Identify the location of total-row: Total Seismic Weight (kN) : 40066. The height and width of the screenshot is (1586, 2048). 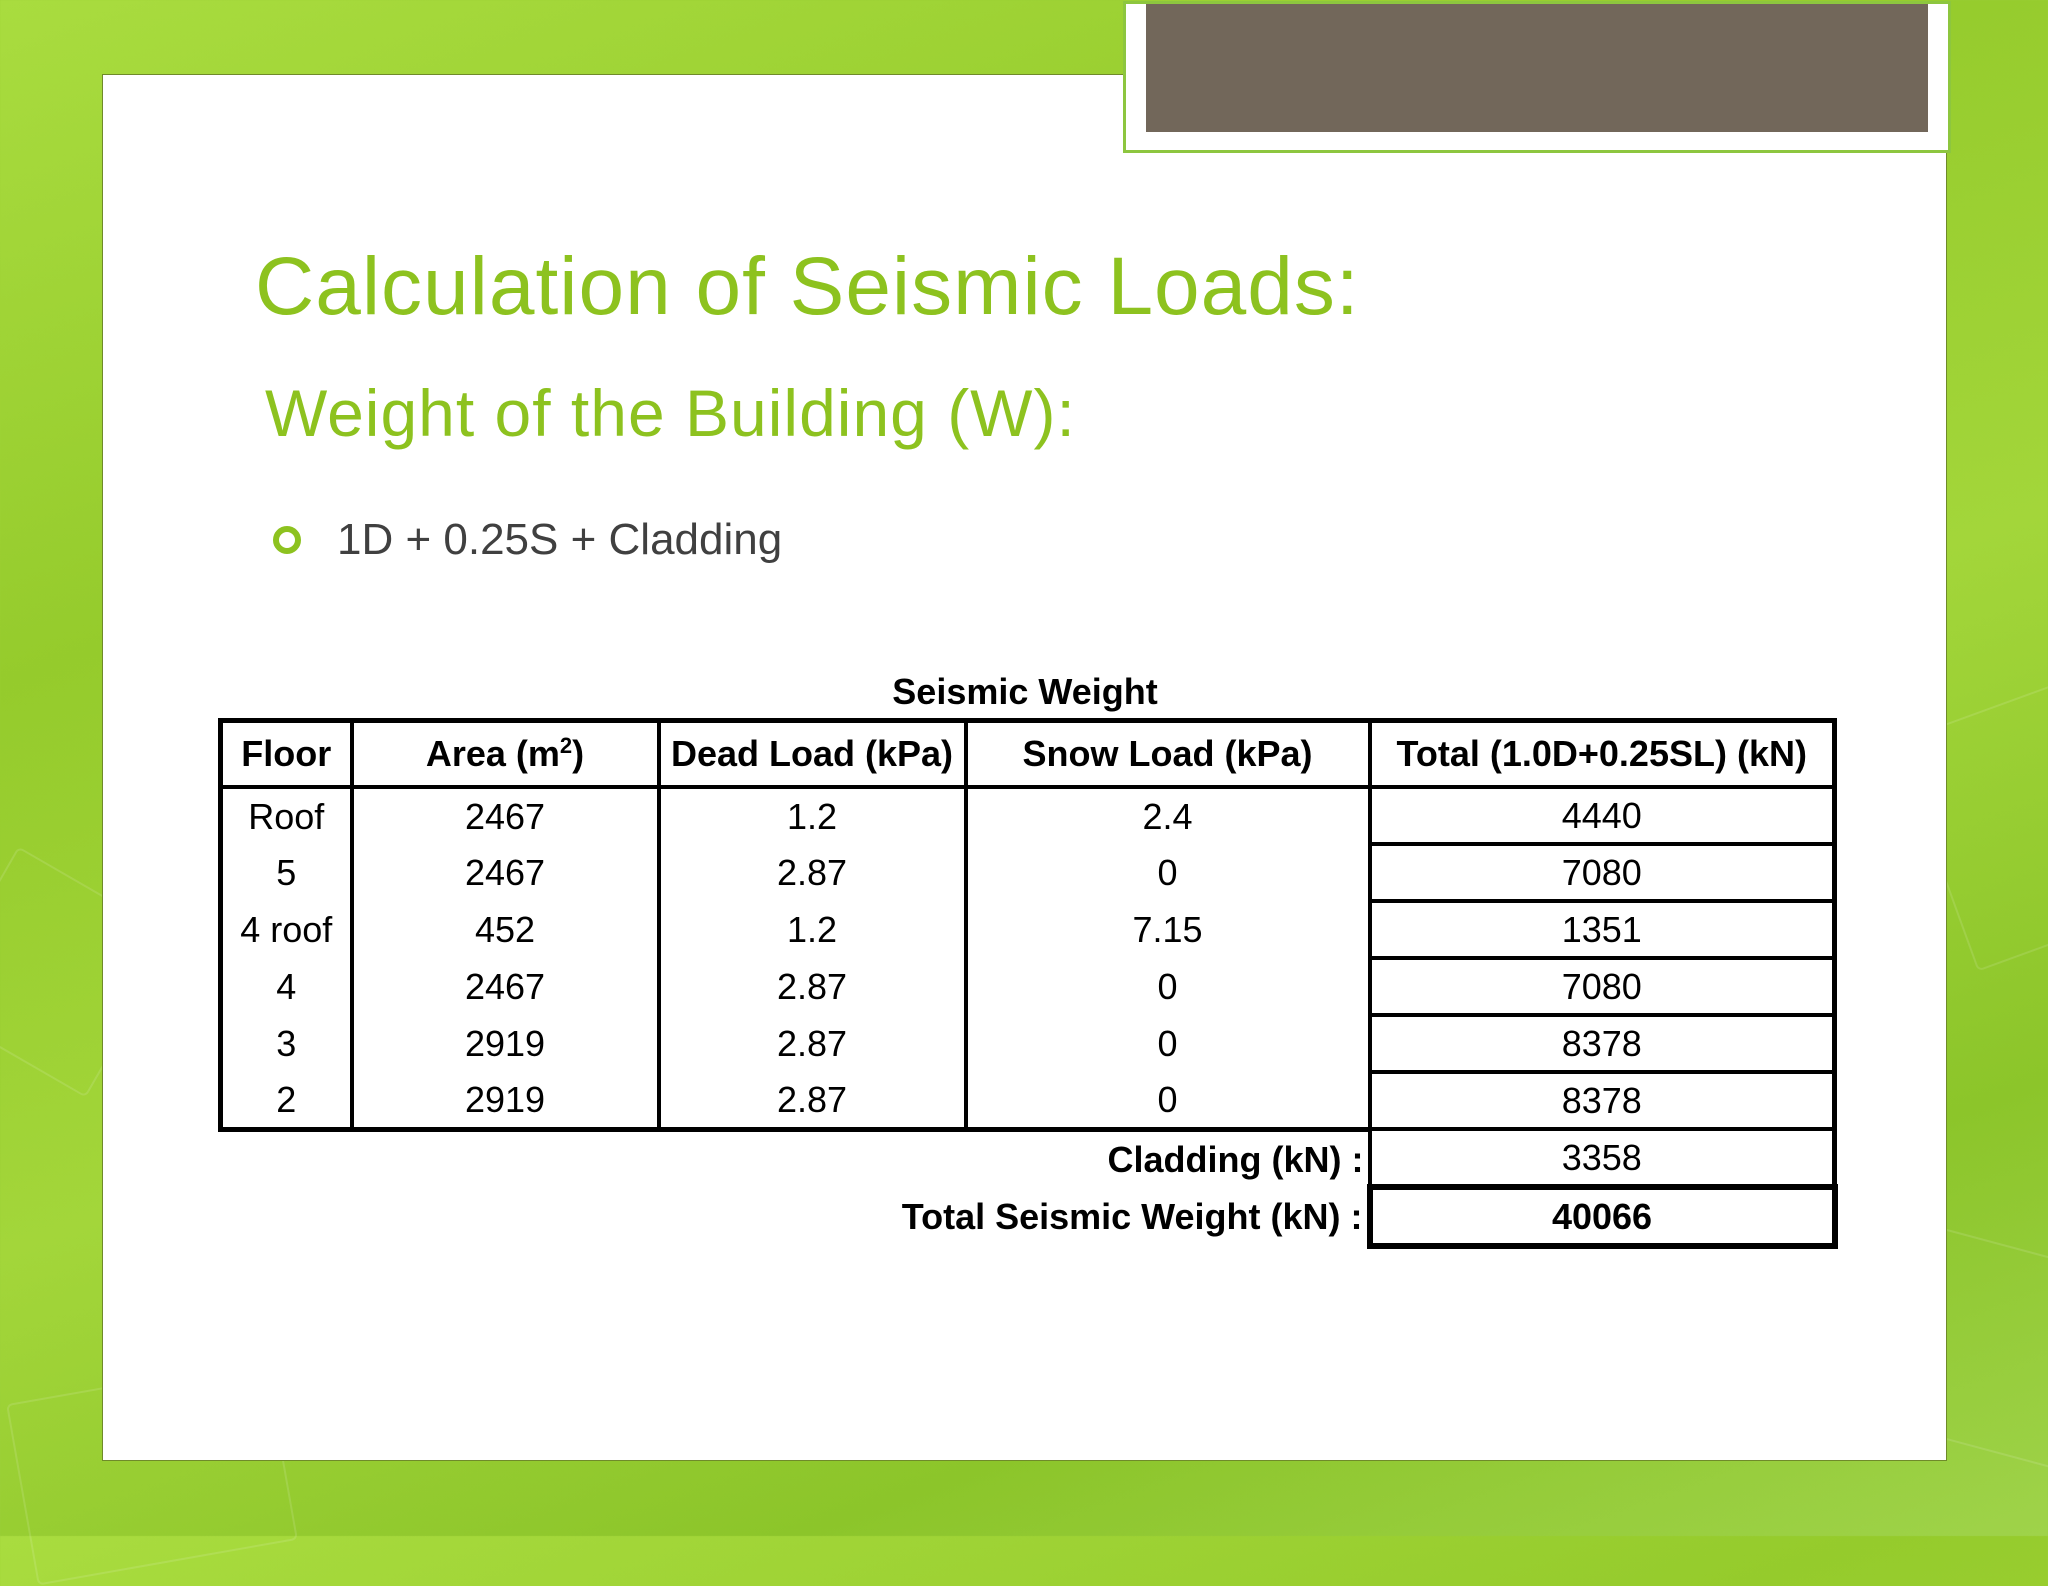
(1029, 1216).